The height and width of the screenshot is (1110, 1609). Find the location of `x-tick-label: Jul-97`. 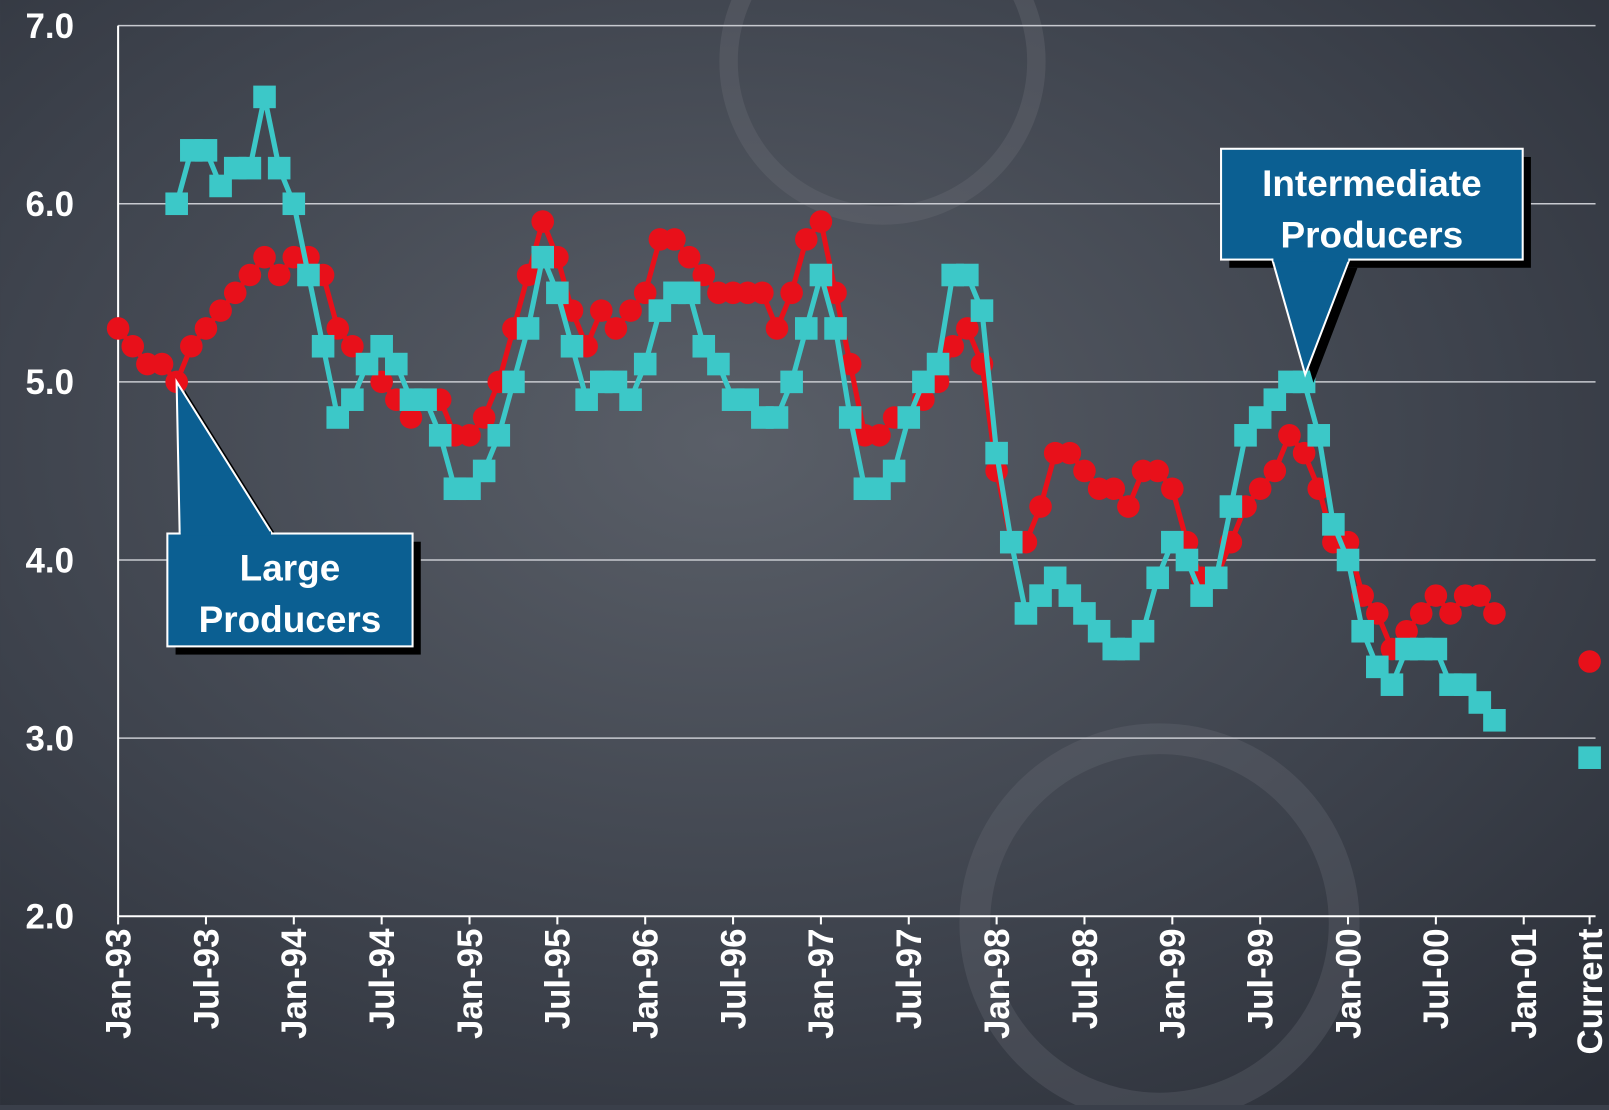

x-tick-label: Jul-97 is located at coordinates (909, 979).